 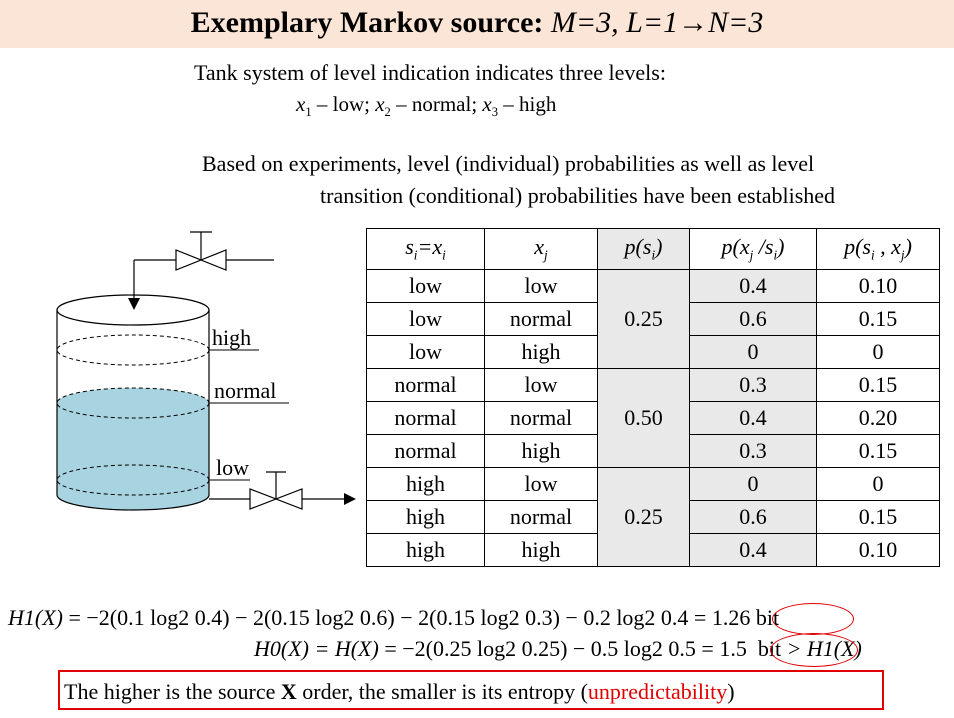 I want to click on table-row: high high 0.4 0.10, so click(x=653, y=550).